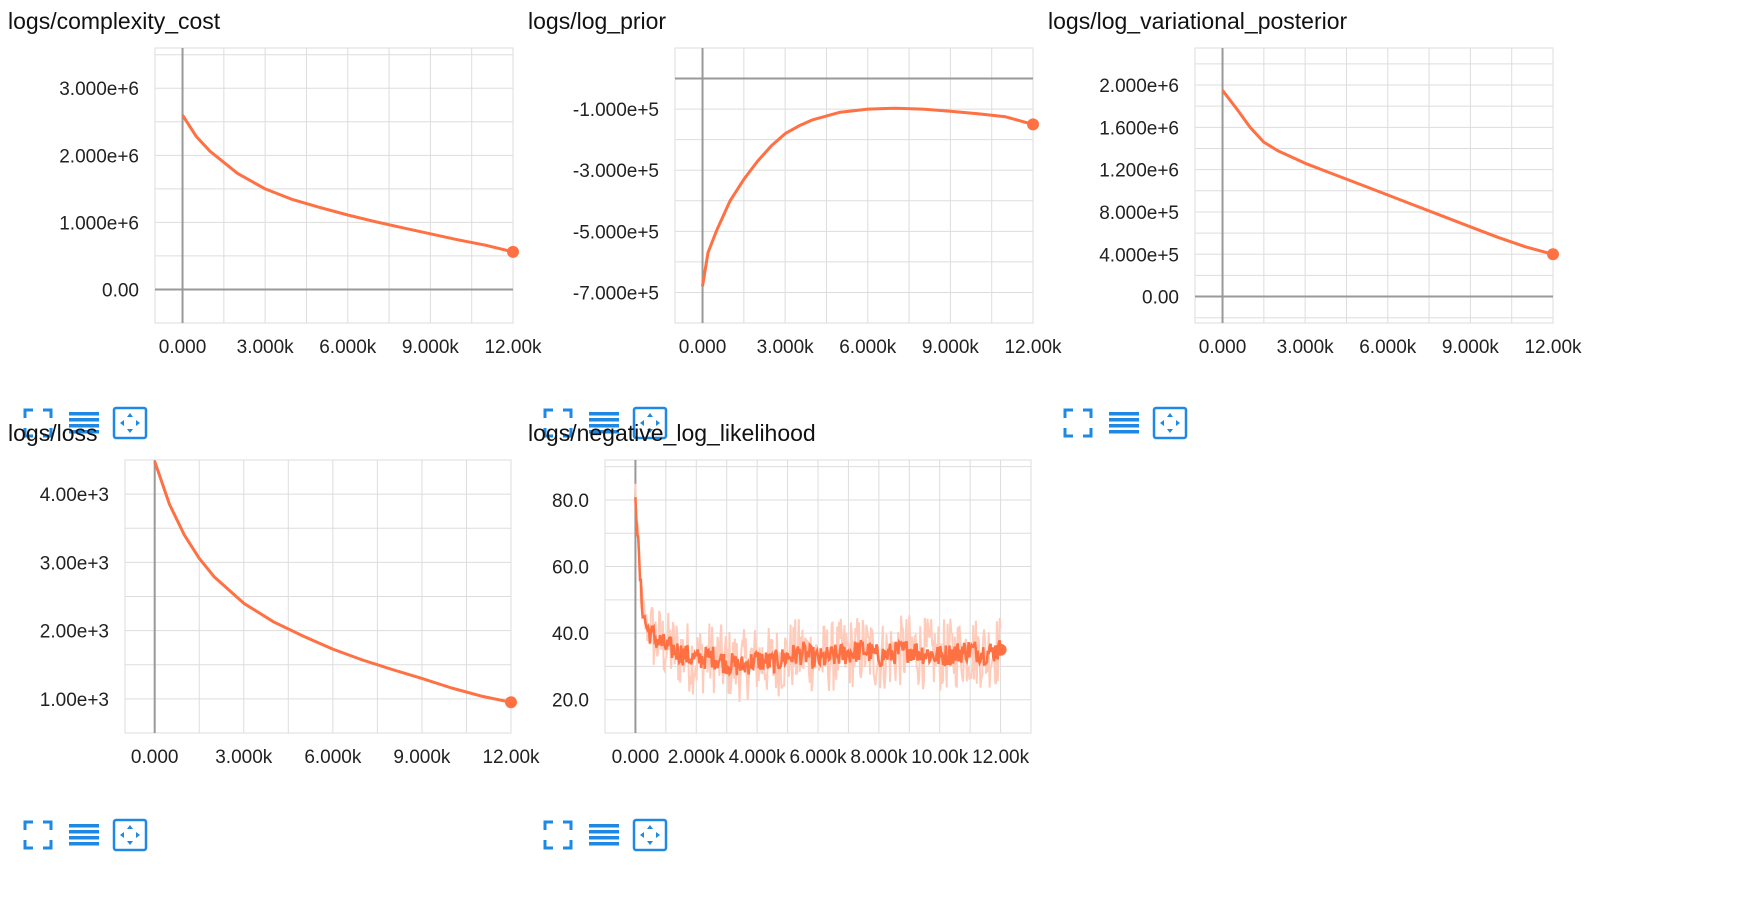 This screenshot has width=1742, height=906. I want to click on y-tick-label: 1.000e+6, so click(99, 223).